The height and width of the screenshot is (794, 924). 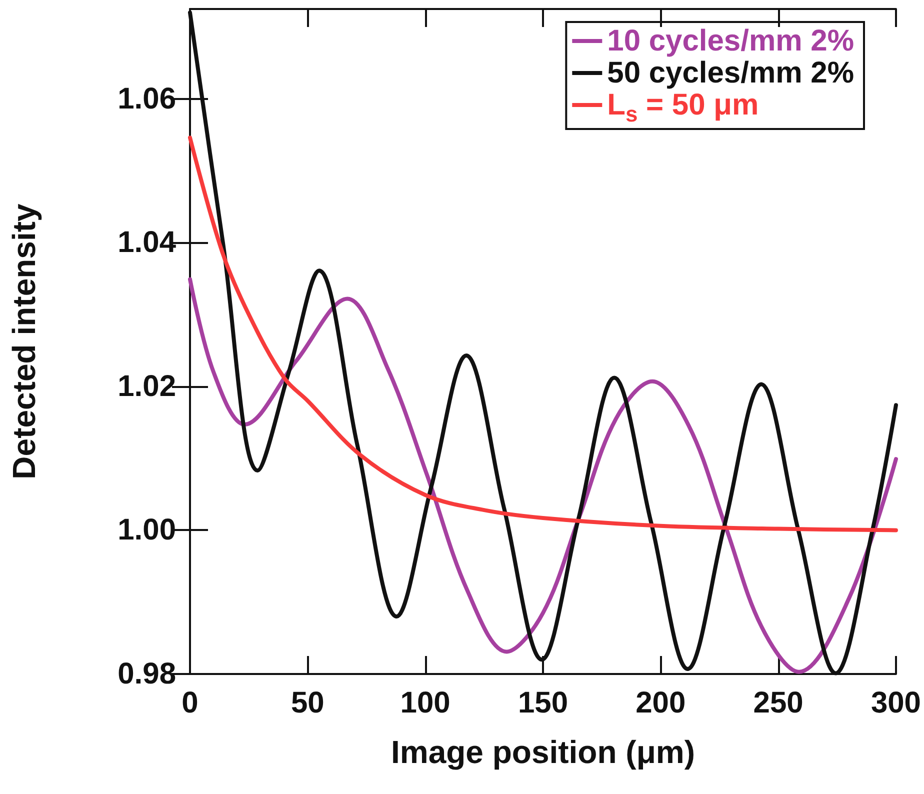 What do you see at coordinates (425, 703) in the screenshot?
I see `x-tick-label: 100` at bounding box center [425, 703].